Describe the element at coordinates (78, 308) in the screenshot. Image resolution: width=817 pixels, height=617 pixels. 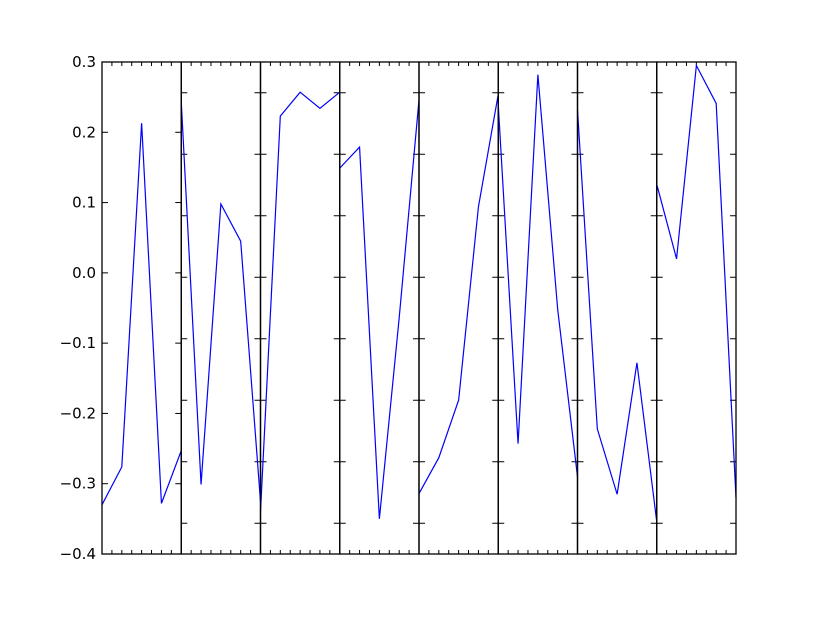
I see `y-tick-labels: −0.4 −0.3 −0.2 −0.1 0.0 0.1 0.2 0.3` at that location.